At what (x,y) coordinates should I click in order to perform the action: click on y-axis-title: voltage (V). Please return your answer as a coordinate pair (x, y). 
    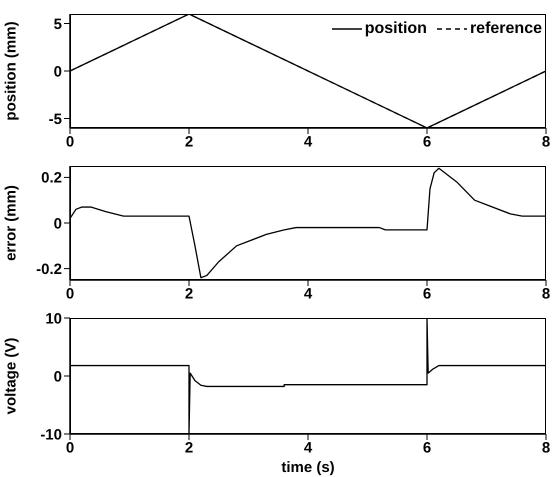
    Looking at the image, I should click on (11, 376).